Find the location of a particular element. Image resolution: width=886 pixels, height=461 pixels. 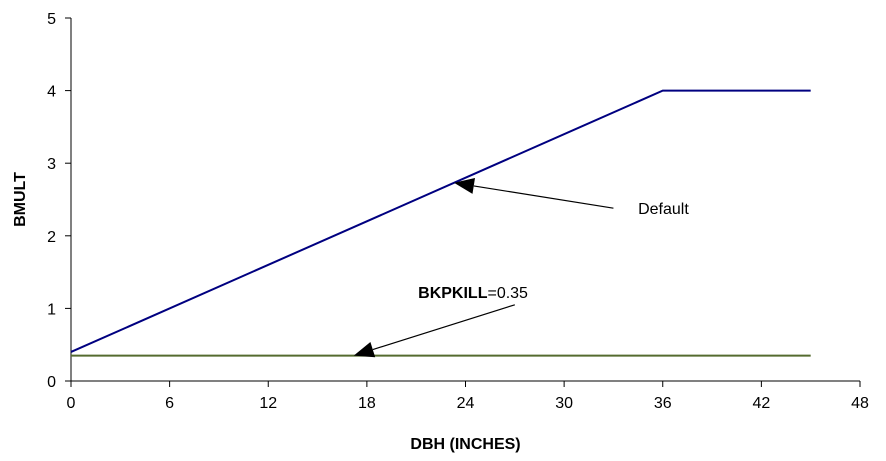

annotation-label-text: =0.35 is located at coordinates (507, 293).